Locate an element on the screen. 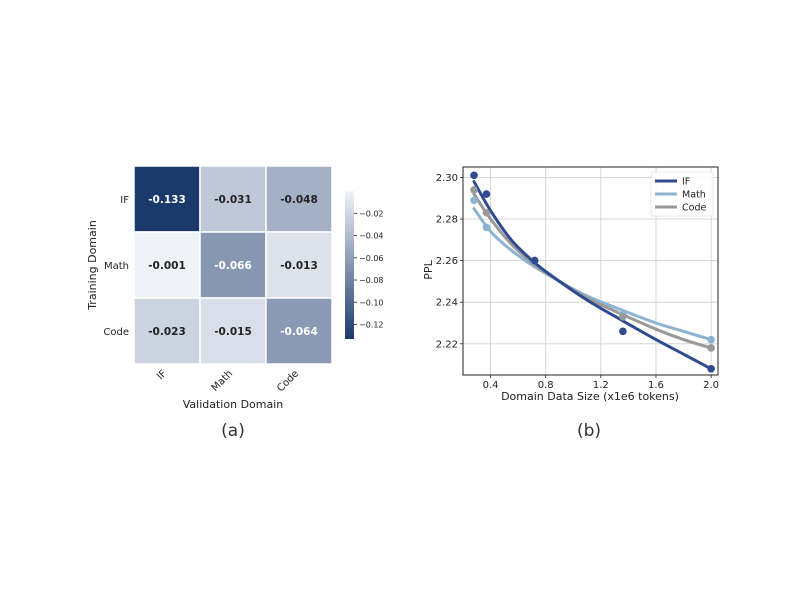 The image size is (800, 600). heatmap-y-tick-label: Code is located at coordinates (116, 332).